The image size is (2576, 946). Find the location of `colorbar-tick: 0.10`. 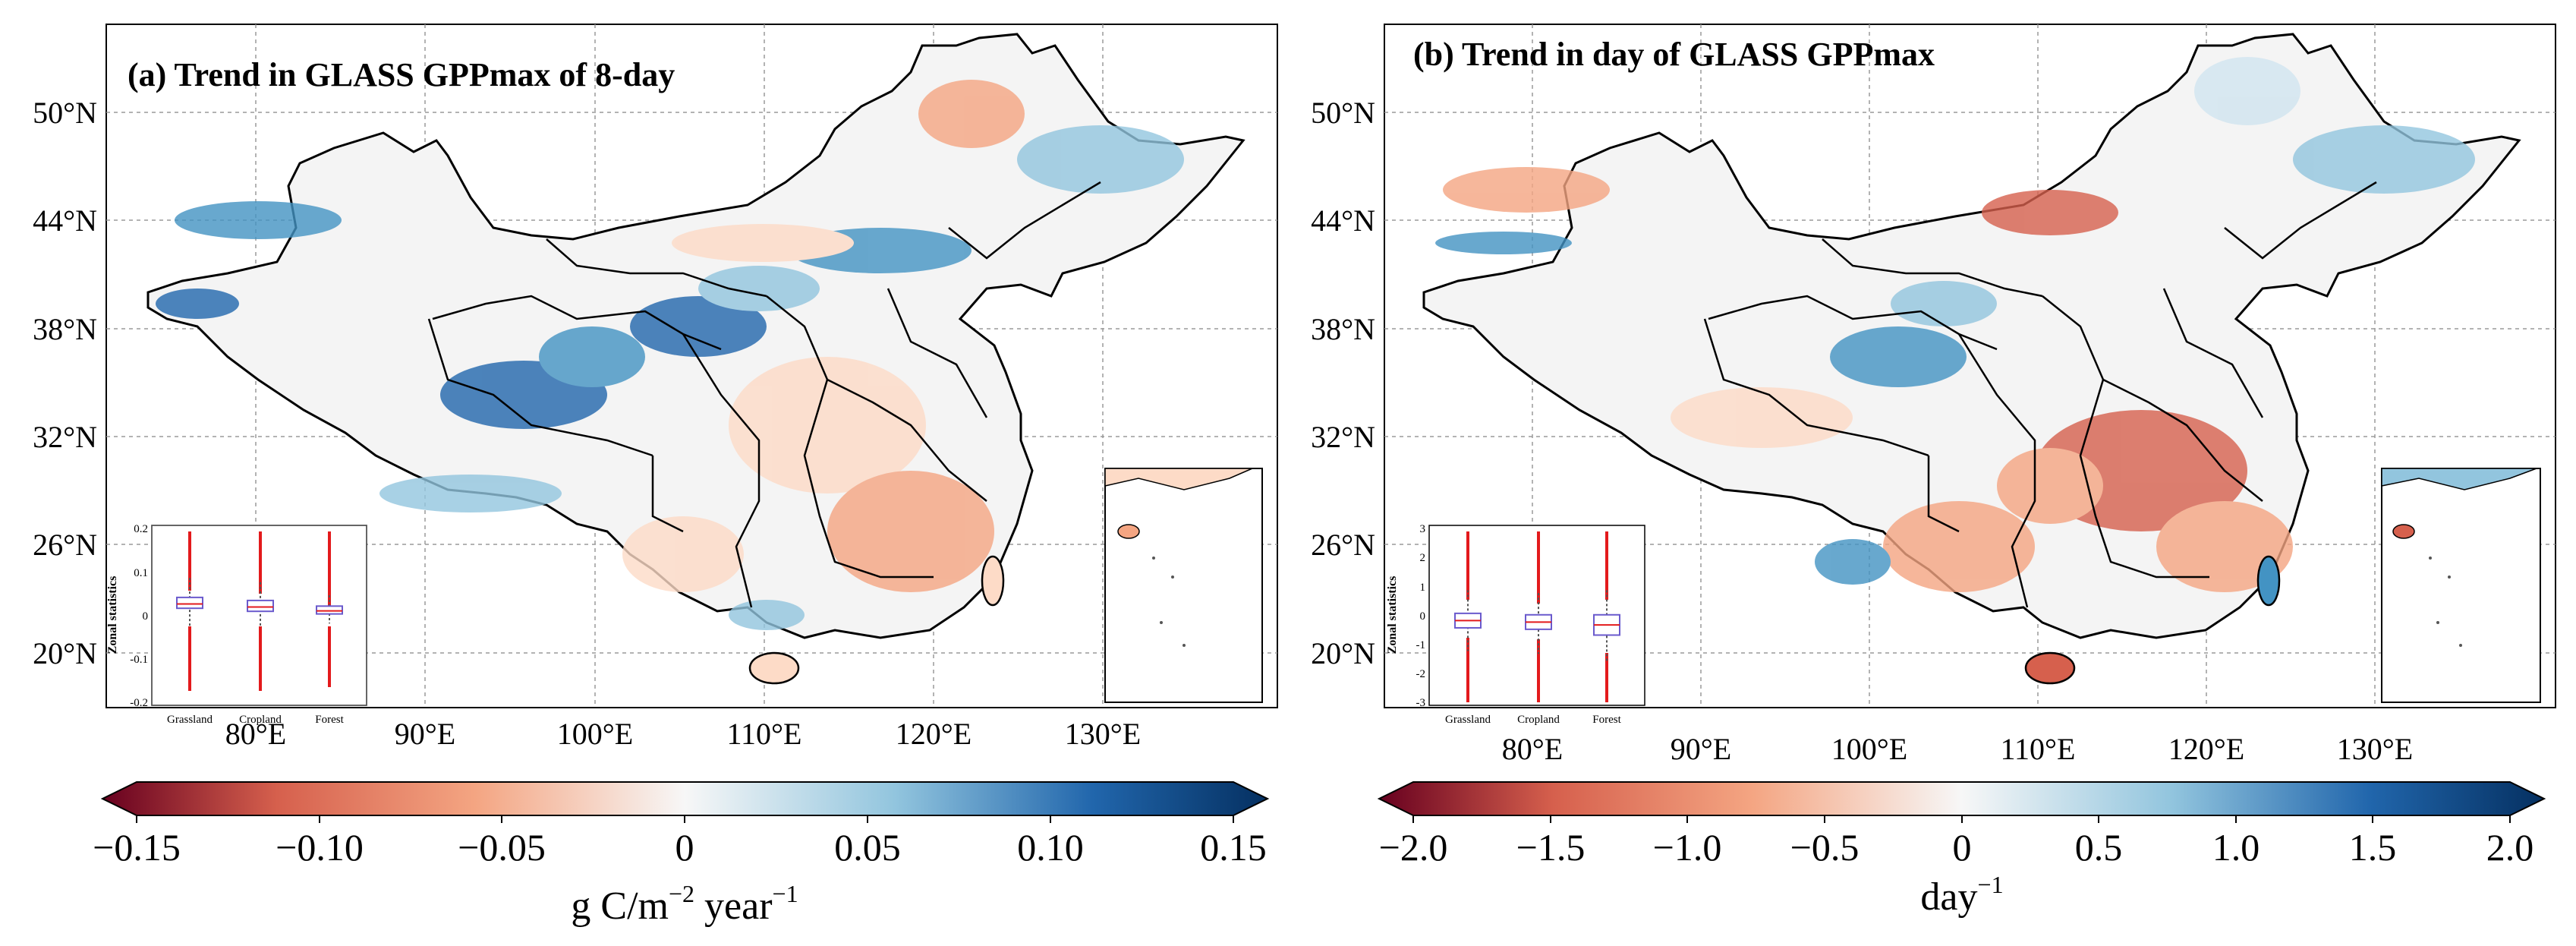

colorbar-tick: 0.10 is located at coordinates (1050, 847).